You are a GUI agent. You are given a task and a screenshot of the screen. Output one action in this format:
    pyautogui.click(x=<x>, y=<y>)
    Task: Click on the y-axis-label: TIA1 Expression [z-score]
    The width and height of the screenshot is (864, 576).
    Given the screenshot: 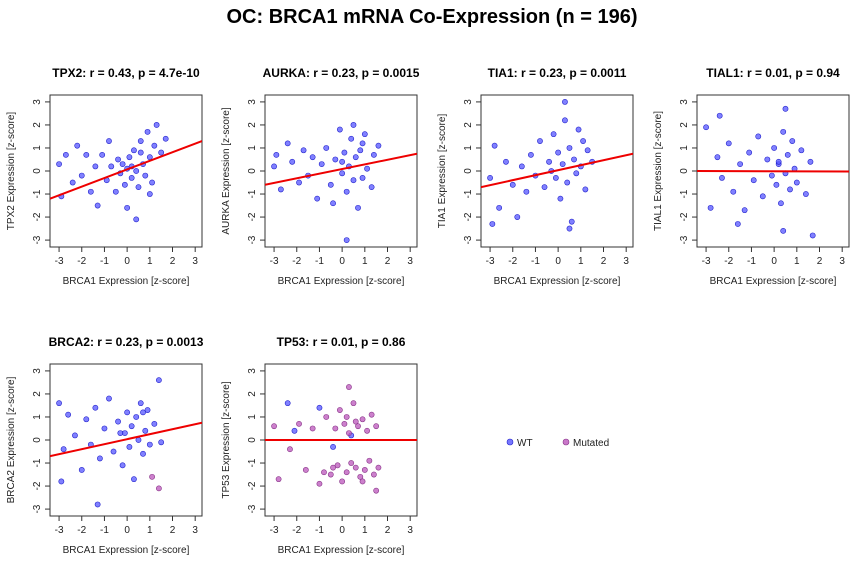 What is the action you would take?
    pyautogui.click(x=442, y=171)
    